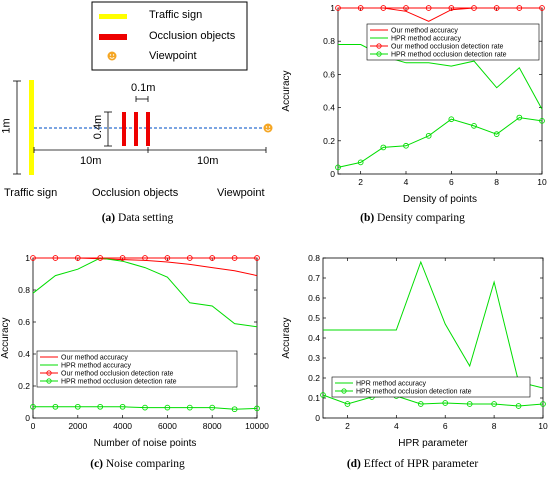 The height and width of the screenshot is (479, 550). What do you see at coordinates (77, 426) in the screenshot?
I see `x-tick-label: 2000` at bounding box center [77, 426].